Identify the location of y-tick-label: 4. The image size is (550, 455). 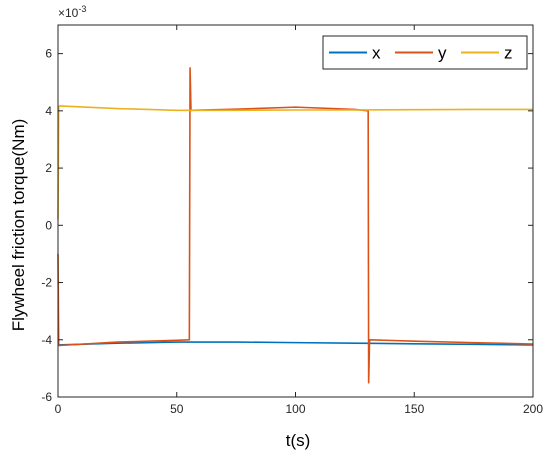
(48, 111).